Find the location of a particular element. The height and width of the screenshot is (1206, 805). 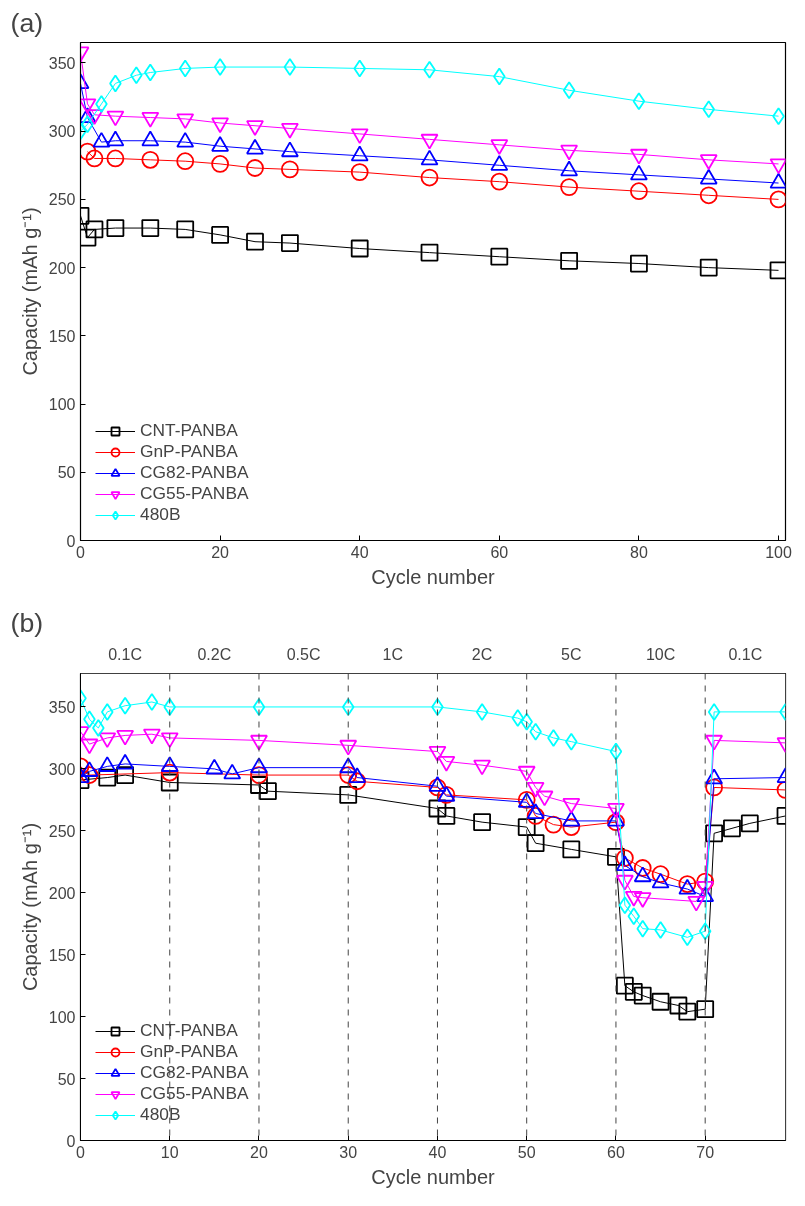

x-tick-label: 20 is located at coordinates (220, 552).